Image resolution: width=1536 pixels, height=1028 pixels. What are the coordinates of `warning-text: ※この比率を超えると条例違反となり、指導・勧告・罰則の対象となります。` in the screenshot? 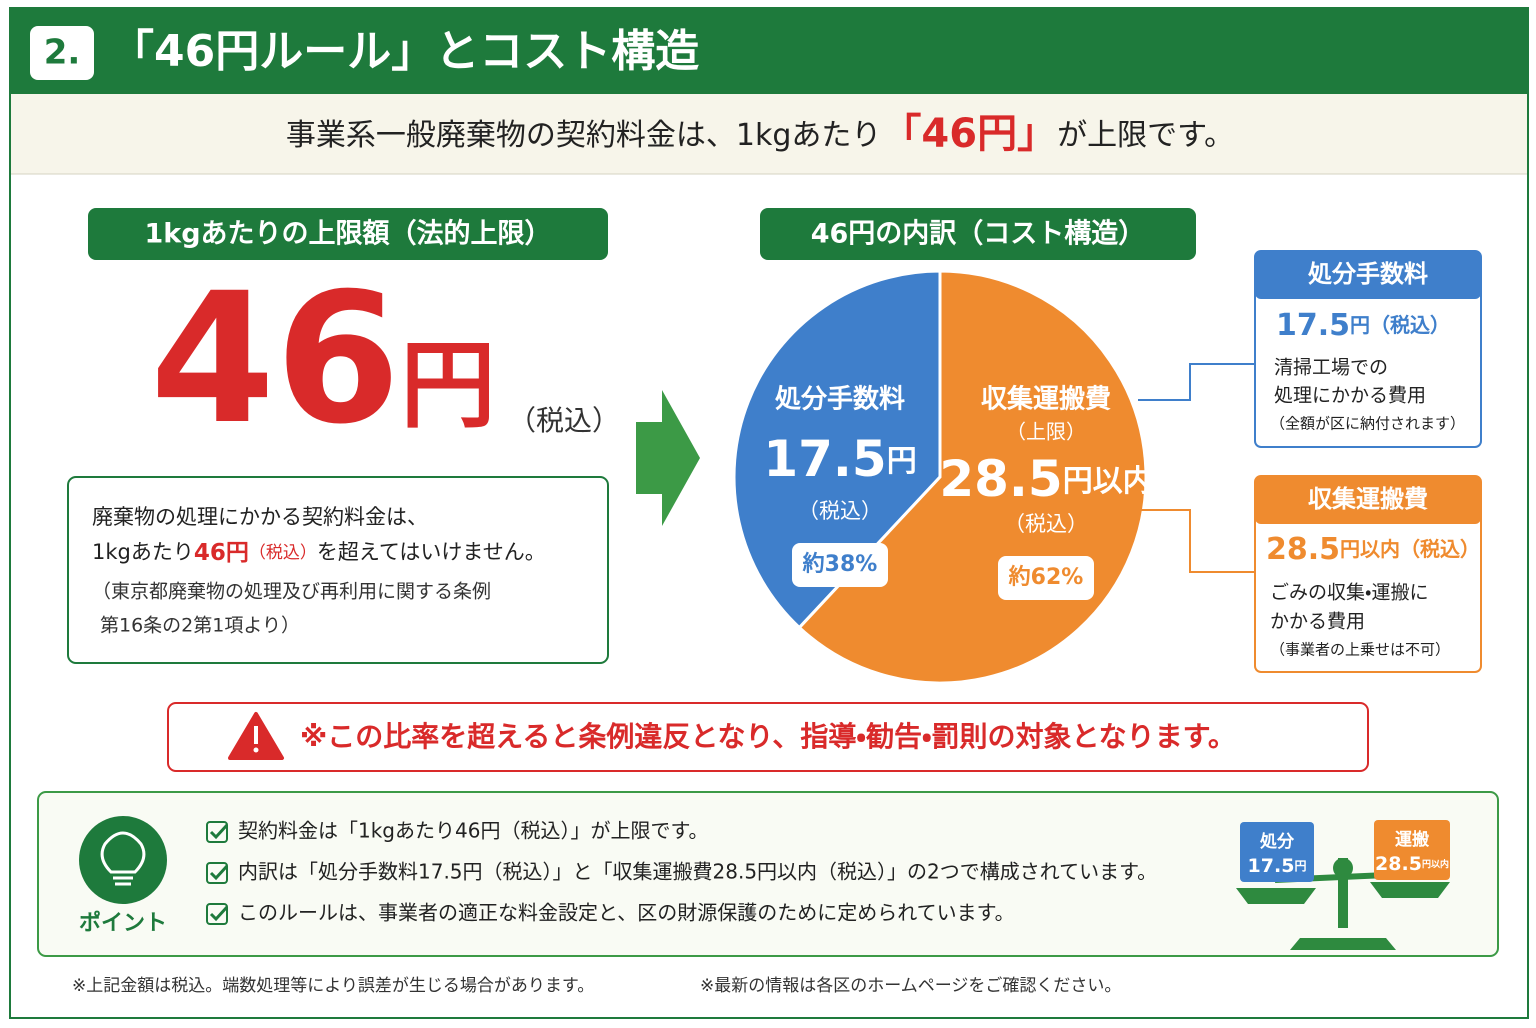 It's located at (768, 736).